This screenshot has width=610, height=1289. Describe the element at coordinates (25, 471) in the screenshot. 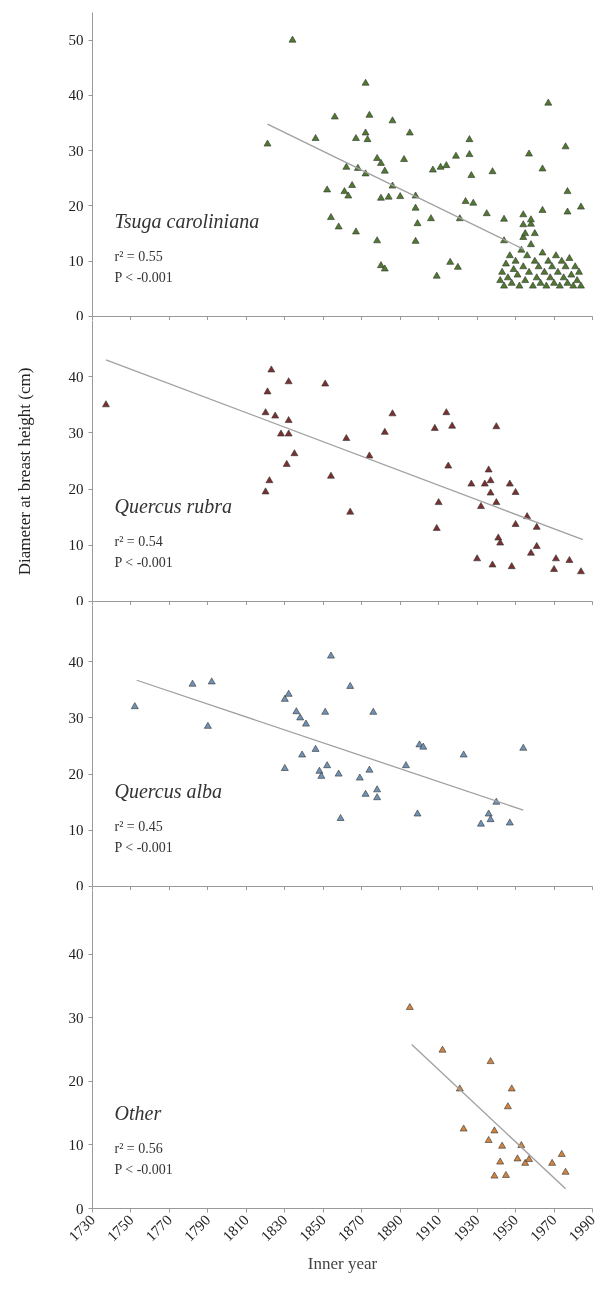

I see `y-axis-title: Diameter at breast height (cm)` at that location.